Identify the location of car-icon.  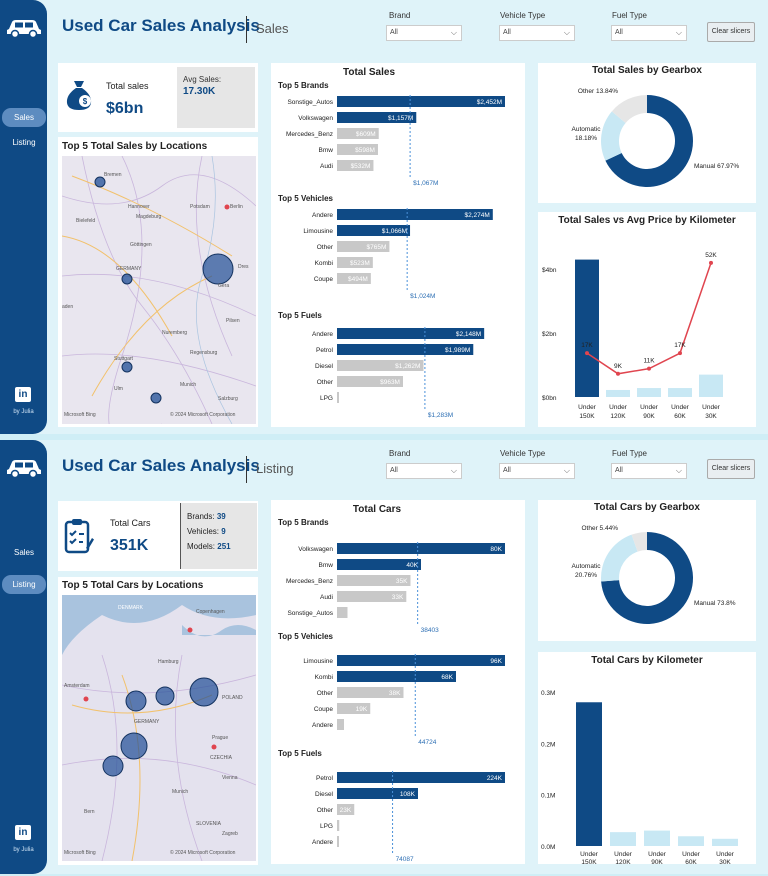
(24, 29).